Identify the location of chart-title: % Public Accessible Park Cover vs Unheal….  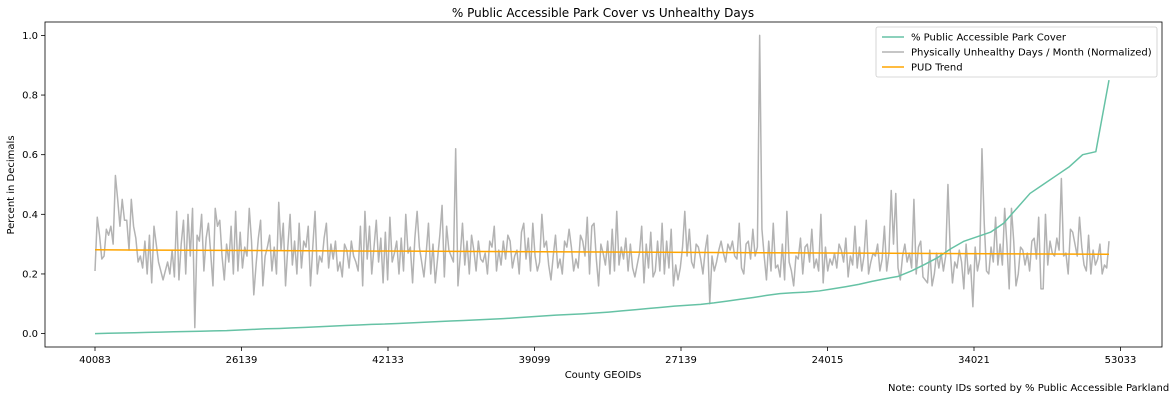
(603, 13).